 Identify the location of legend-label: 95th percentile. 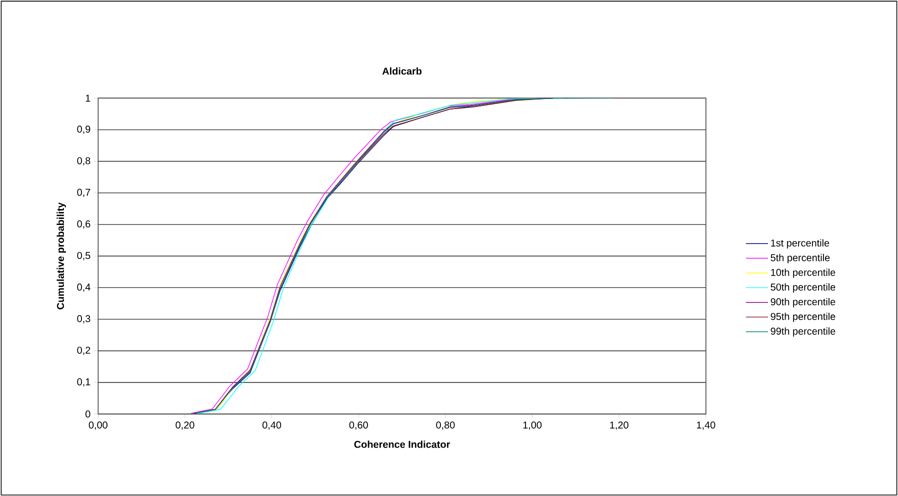
(803, 317).